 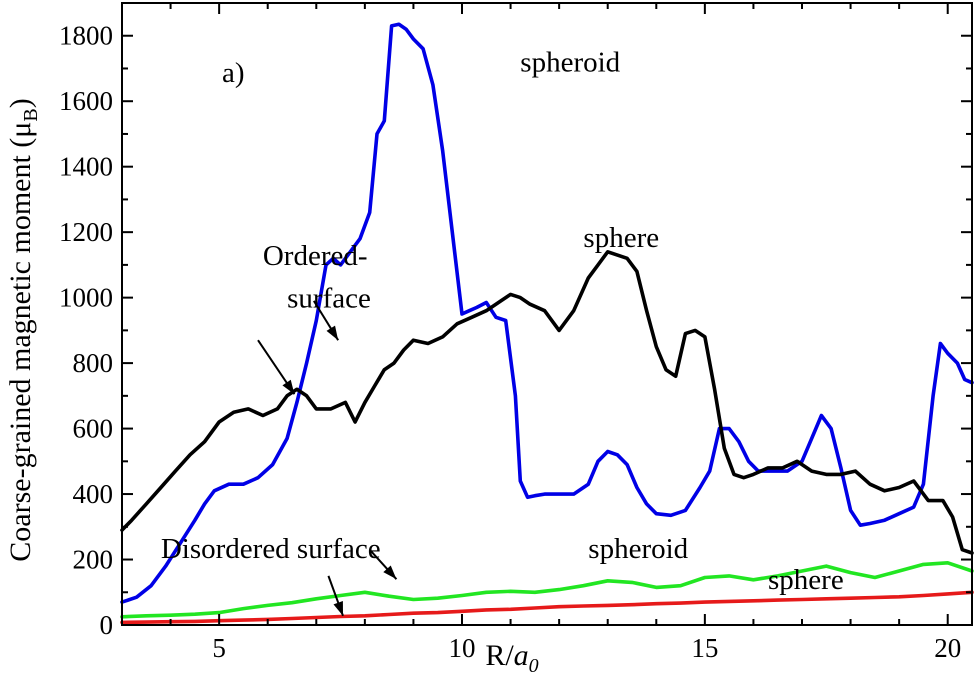 What do you see at coordinates (947, 648) in the screenshot?
I see `x-tick-label: 20` at bounding box center [947, 648].